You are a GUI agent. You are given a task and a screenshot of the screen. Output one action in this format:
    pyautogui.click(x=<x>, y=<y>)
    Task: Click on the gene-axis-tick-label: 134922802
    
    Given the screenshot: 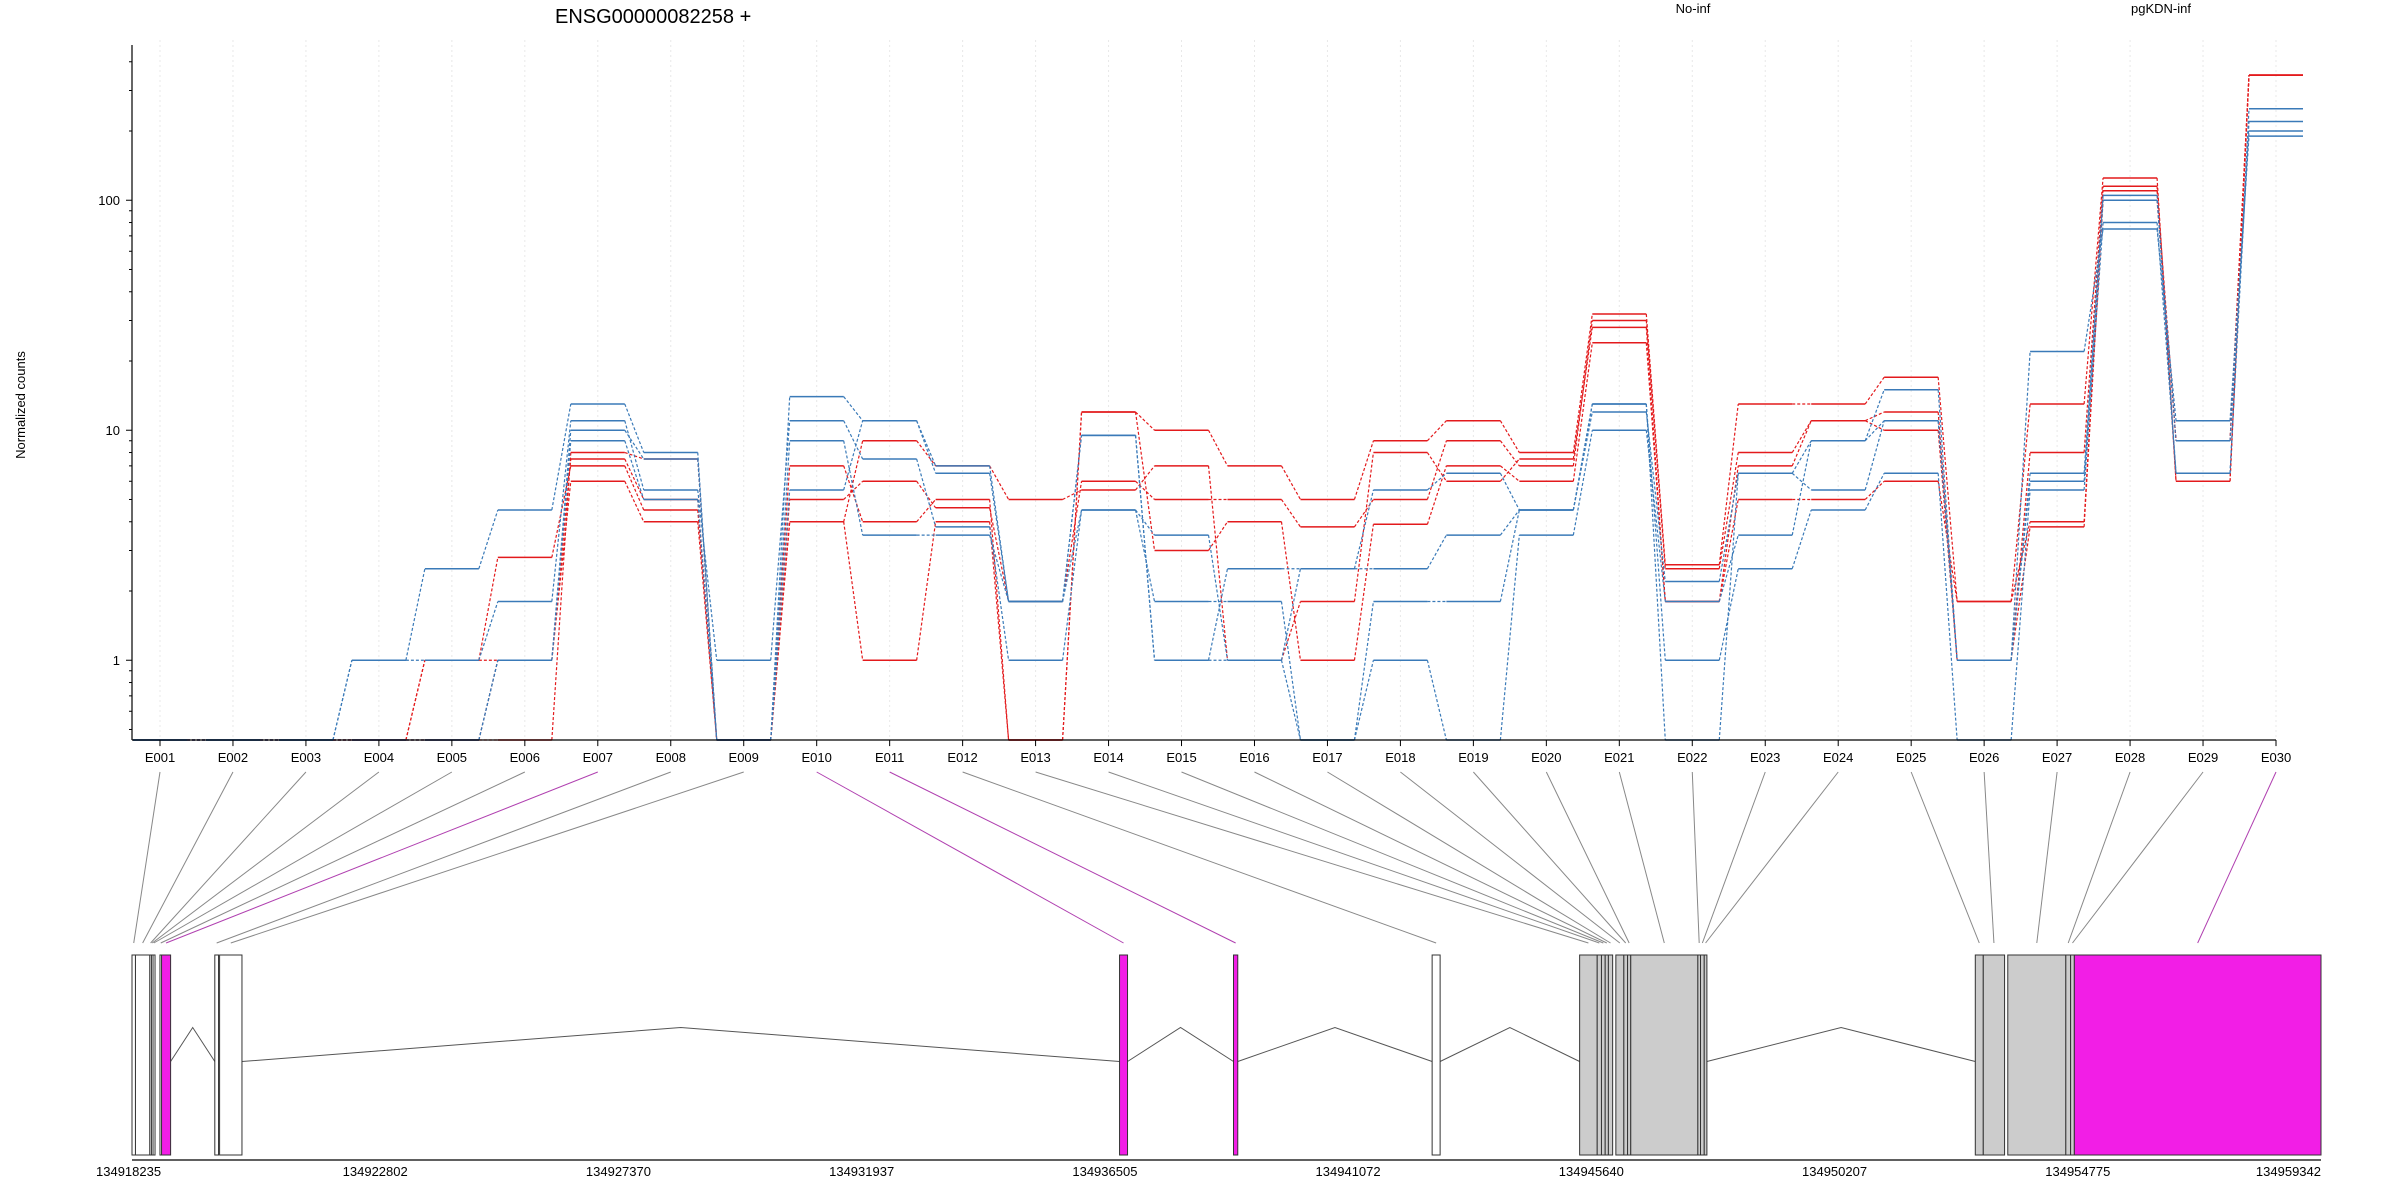 What is the action you would take?
    pyautogui.click(x=375, y=1171)
    